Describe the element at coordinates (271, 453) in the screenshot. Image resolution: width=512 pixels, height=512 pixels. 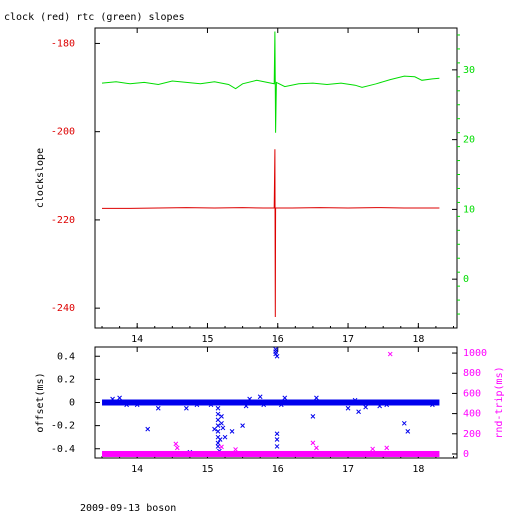
I see `series-rndtrip-band` at that location.